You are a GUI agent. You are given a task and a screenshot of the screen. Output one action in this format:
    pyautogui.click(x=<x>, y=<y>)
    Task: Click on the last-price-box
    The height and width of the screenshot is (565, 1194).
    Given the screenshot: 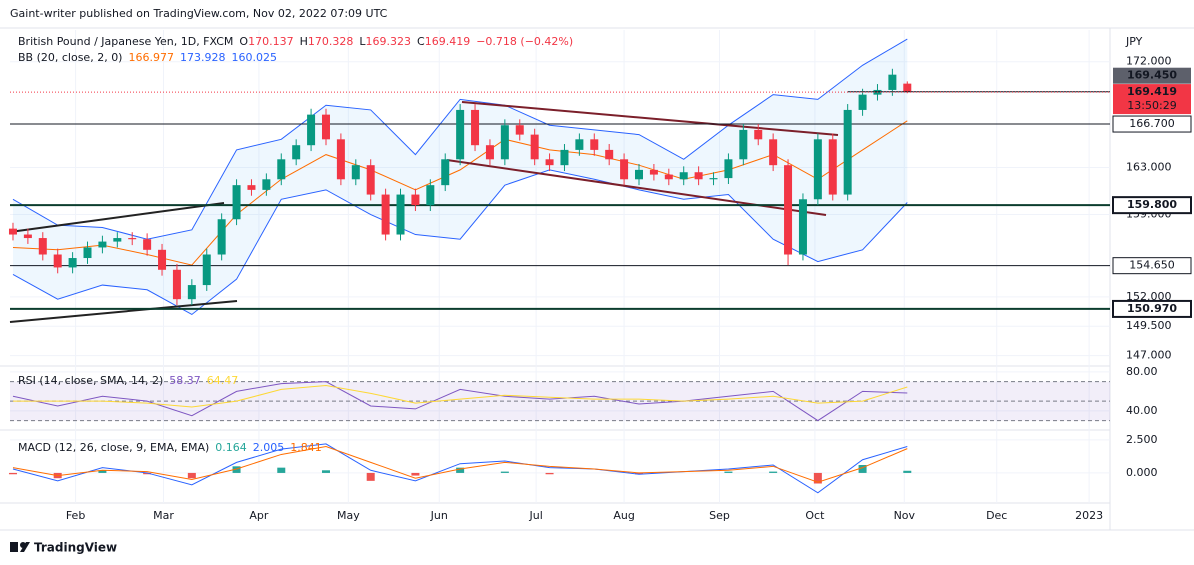 What is the action you would take?
    pyautogui.click(x=1152, y=75)
    